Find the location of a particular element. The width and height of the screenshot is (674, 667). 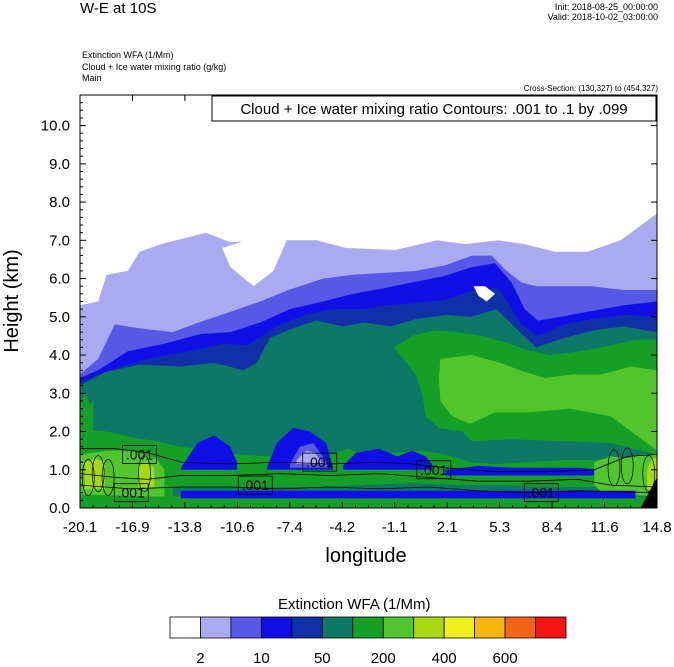

cross-section-label: Cross-Section: (130,327) to (454,327) is located at coordinates (590, 88).